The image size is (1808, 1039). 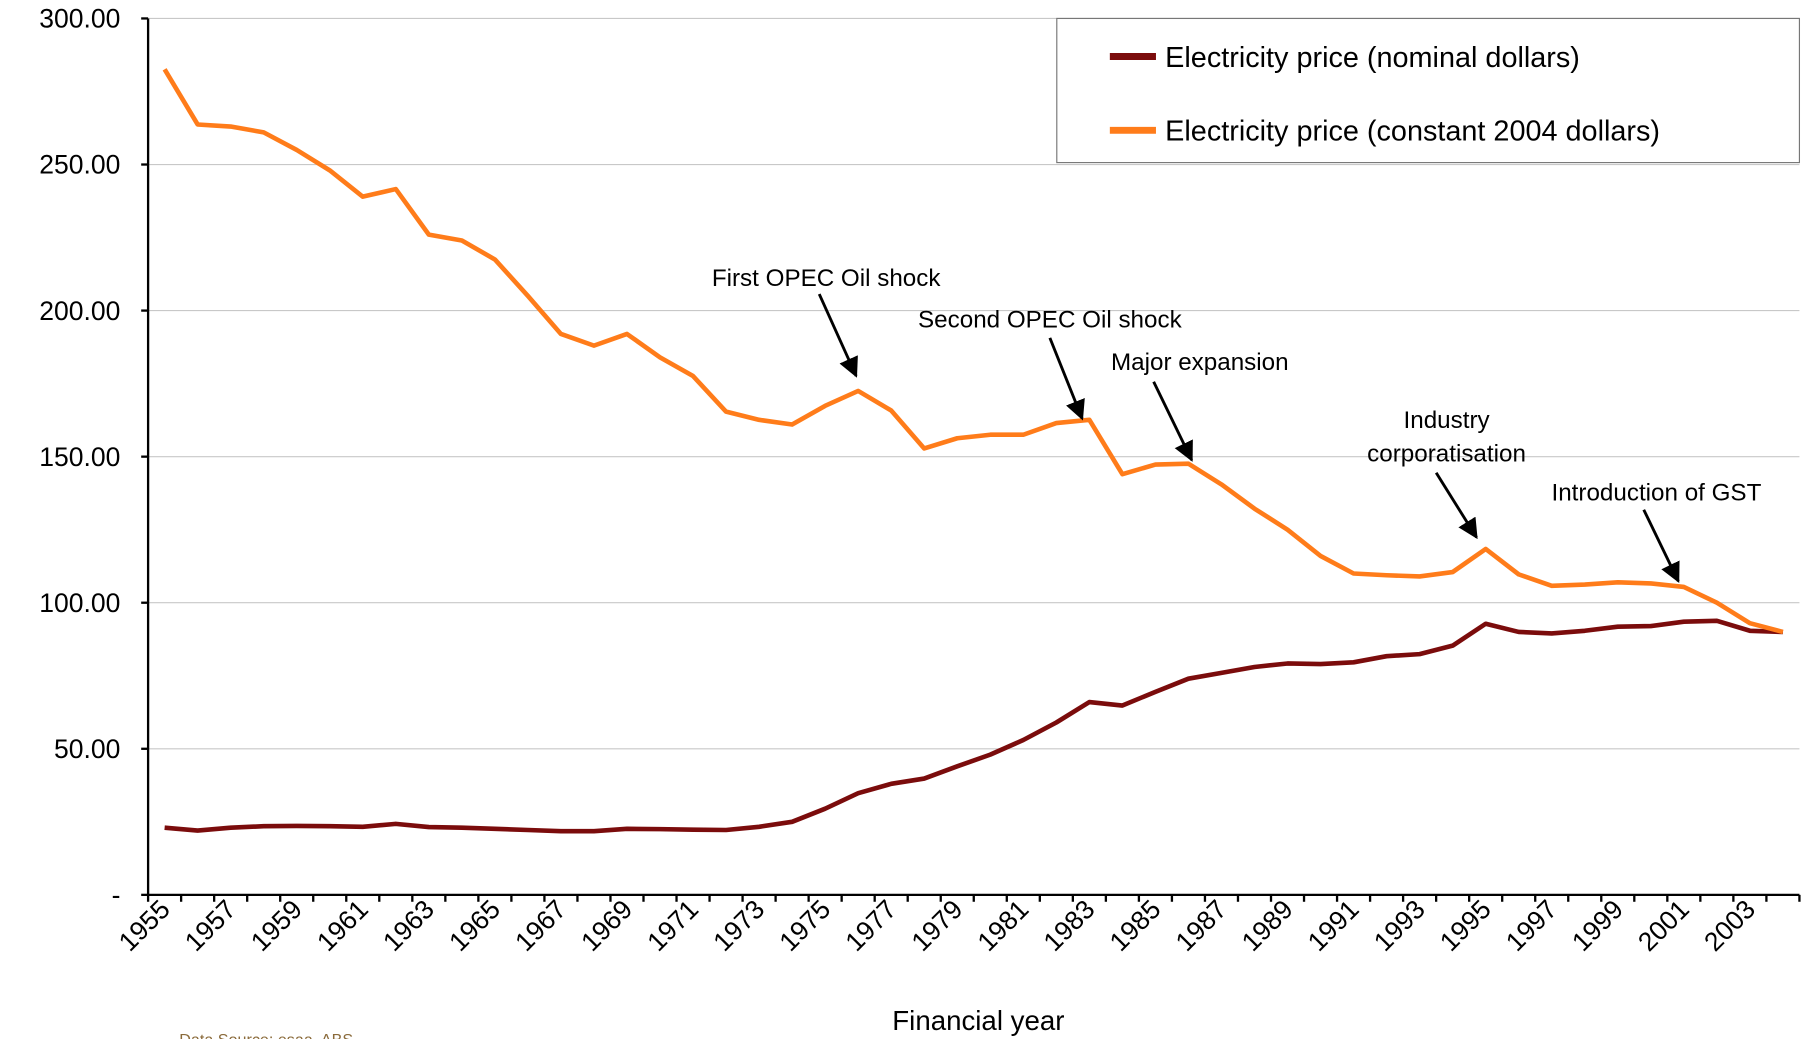 What do you see at coordinates (79, 19) in the screenshot?
I see `y-tick-label: 300.00` at bounding box center [79, 19].